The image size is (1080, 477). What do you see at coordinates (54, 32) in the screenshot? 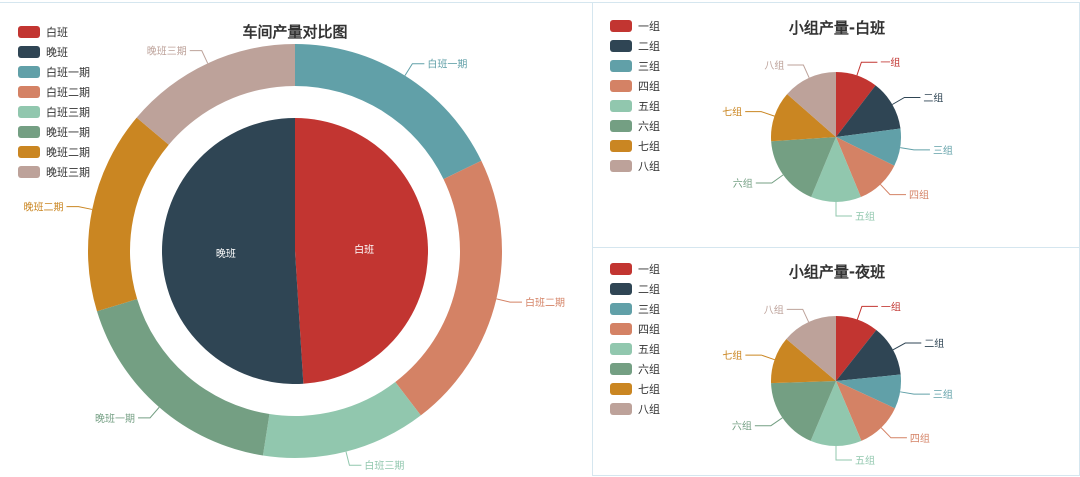
I see `legend-item: 白班` at bounding box center [54, 32].